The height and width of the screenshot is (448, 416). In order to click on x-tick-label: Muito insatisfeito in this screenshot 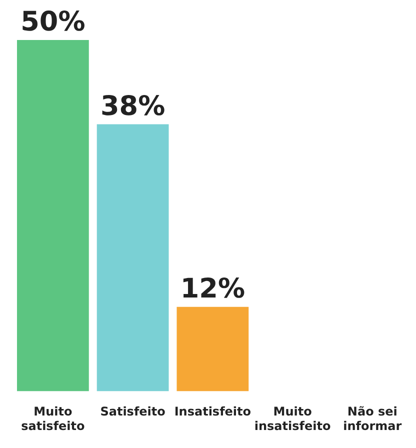, I will do `click(292, 418)`.